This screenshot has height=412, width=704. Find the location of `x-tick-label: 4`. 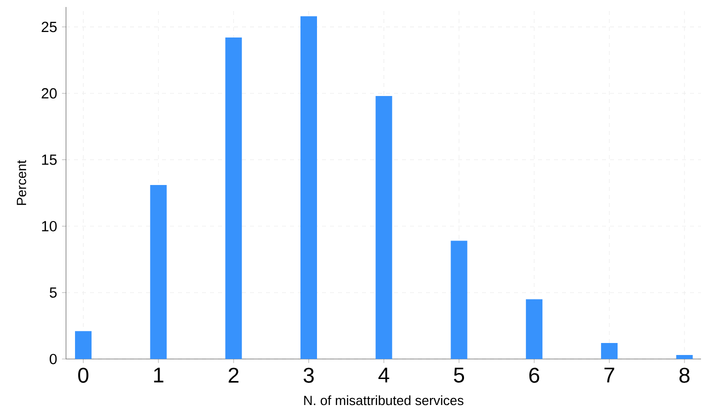

x-tick-label: 4 is located at coordinates (384, 375).